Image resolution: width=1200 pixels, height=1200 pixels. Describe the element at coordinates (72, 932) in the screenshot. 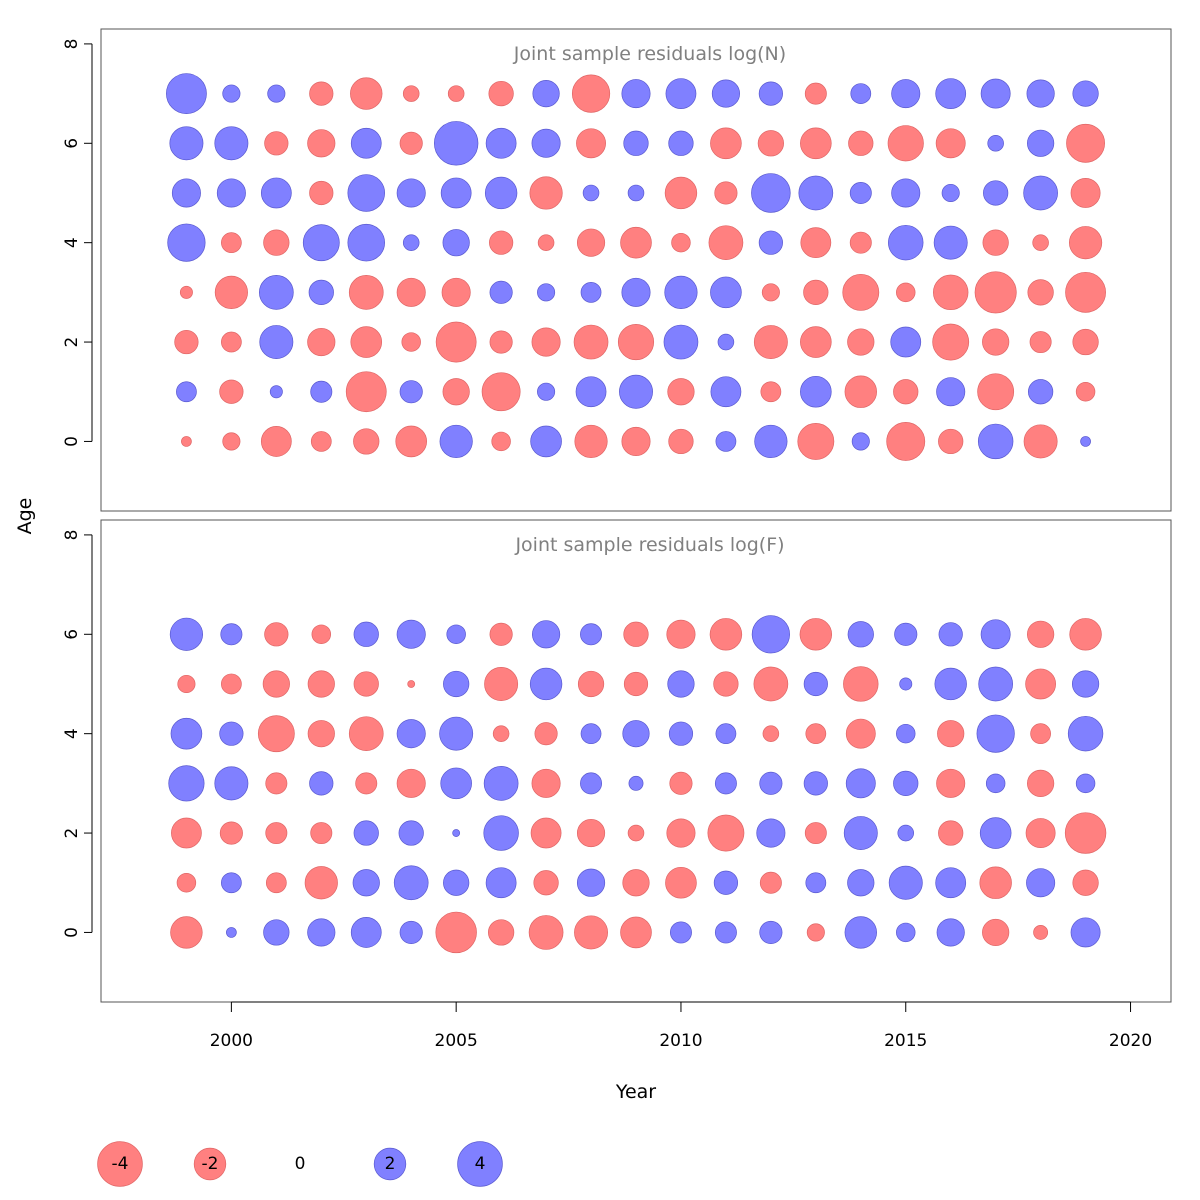

I see `y-tick-label: 0` at that location.